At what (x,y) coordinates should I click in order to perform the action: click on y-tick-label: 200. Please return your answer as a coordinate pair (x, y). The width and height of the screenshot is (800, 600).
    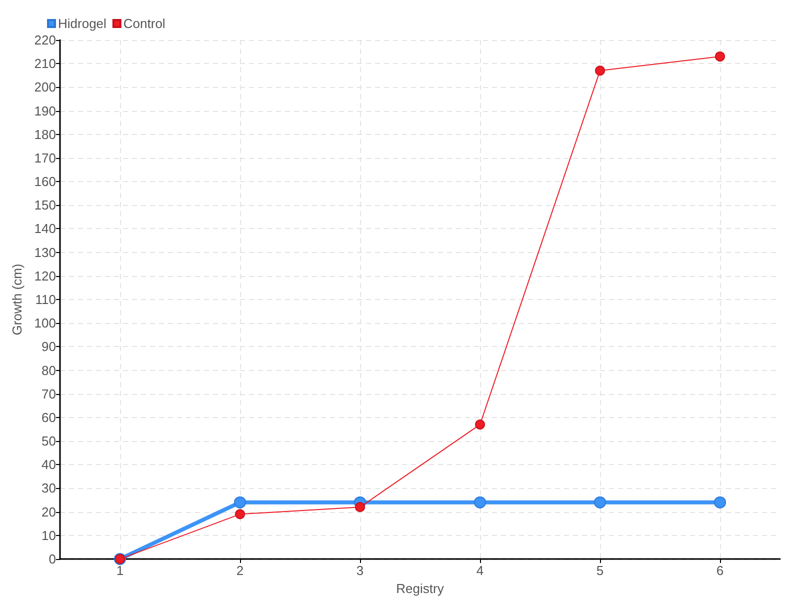
    Looking at the image, I should click on (45, 87).